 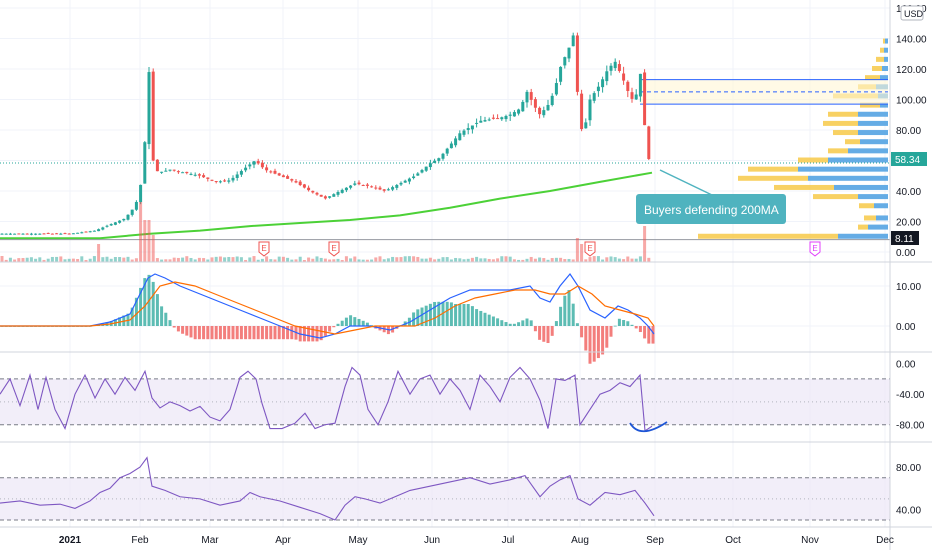 What do you see at coordinates (445, 399) in the screenshot?
I see `stoch-panel` at bounding box center [445, 399].